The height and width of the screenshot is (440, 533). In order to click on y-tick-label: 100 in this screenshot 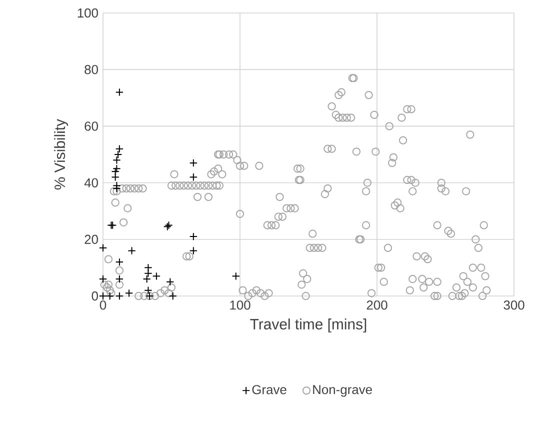, I will do `click(88, 13)`.